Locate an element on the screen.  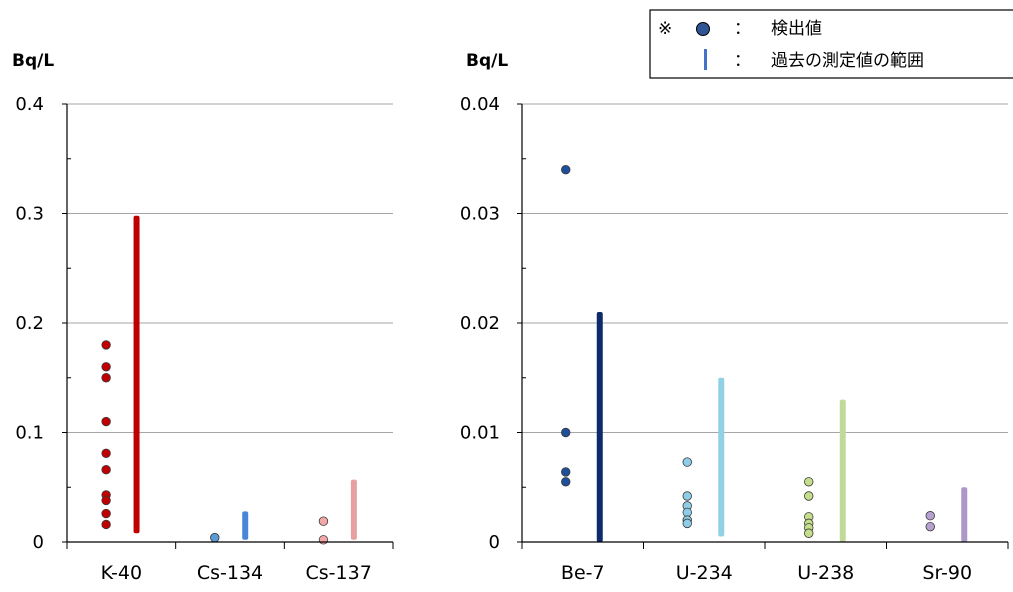
category-label-sr-90: Sr-90 is located at coordinates (947, 573).